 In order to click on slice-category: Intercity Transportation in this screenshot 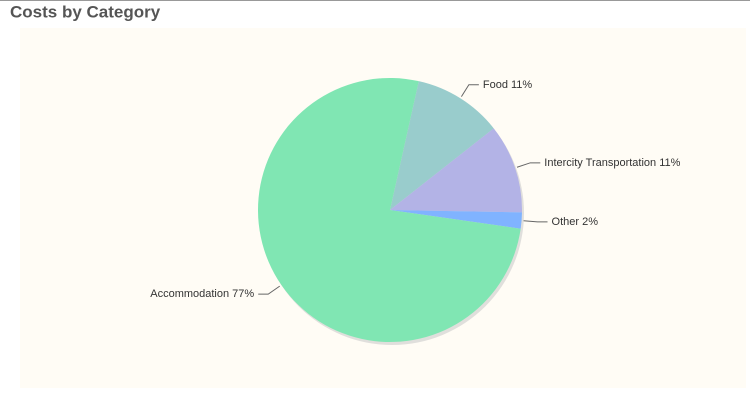, I will do `click(600, 163)`.